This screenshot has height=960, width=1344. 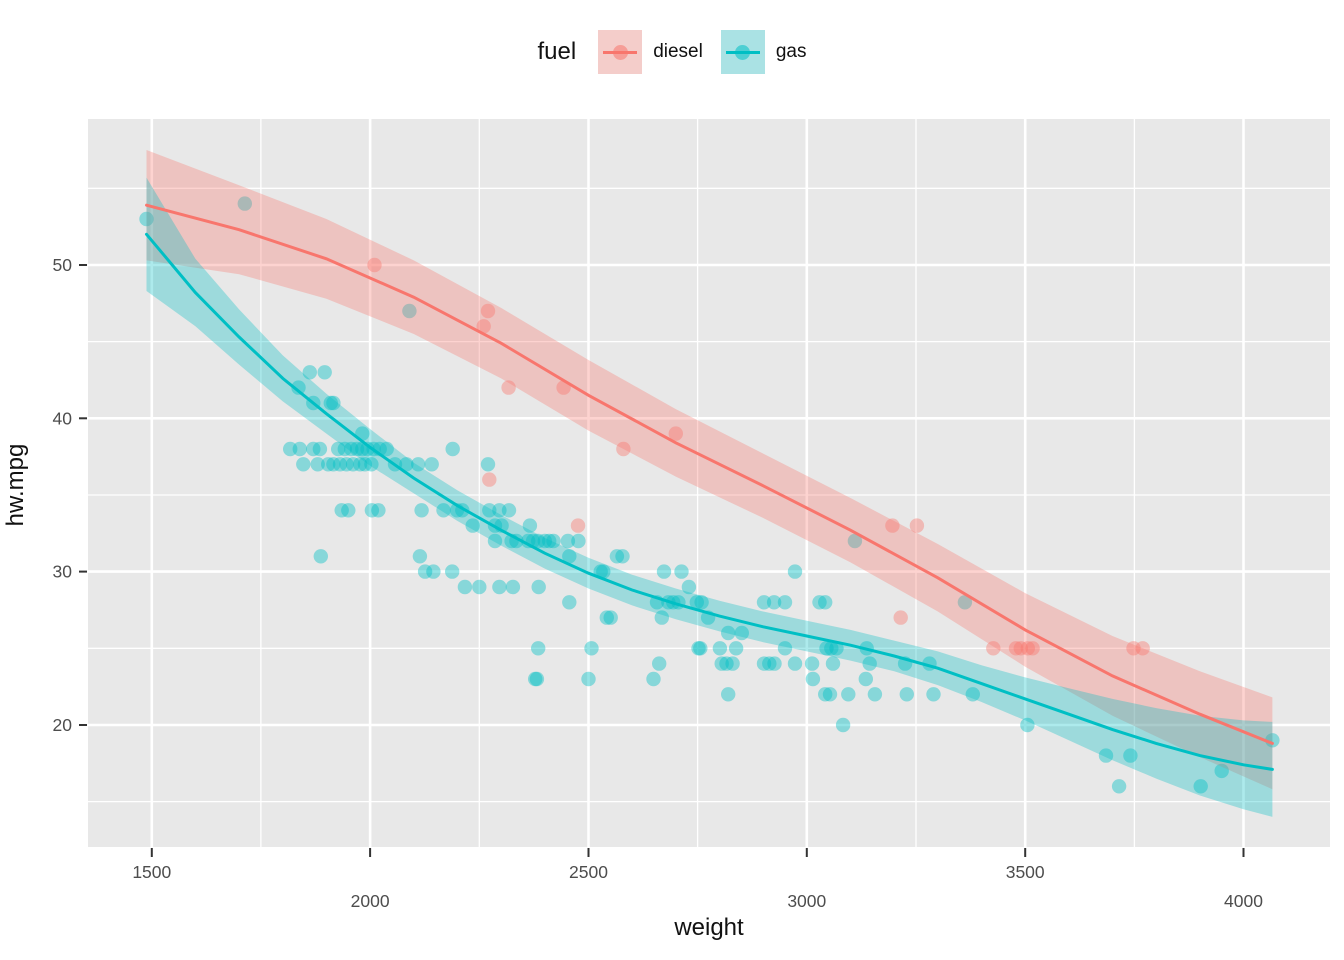 I want to click on y-tick-label: 20, so click(x=63, y=725).